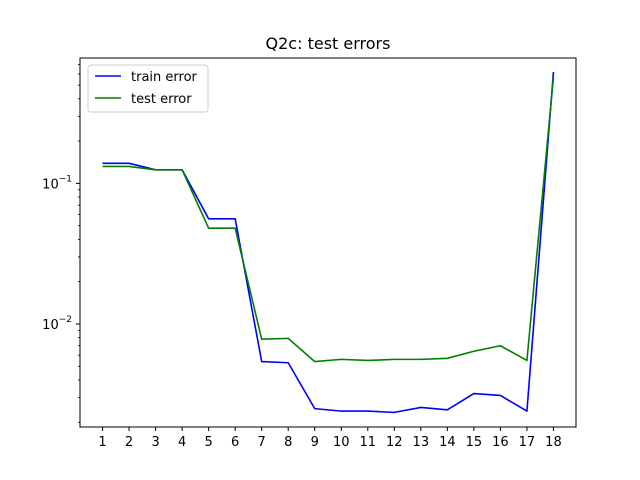  I want to click on x-tick-label: 5, so click(209, 442).